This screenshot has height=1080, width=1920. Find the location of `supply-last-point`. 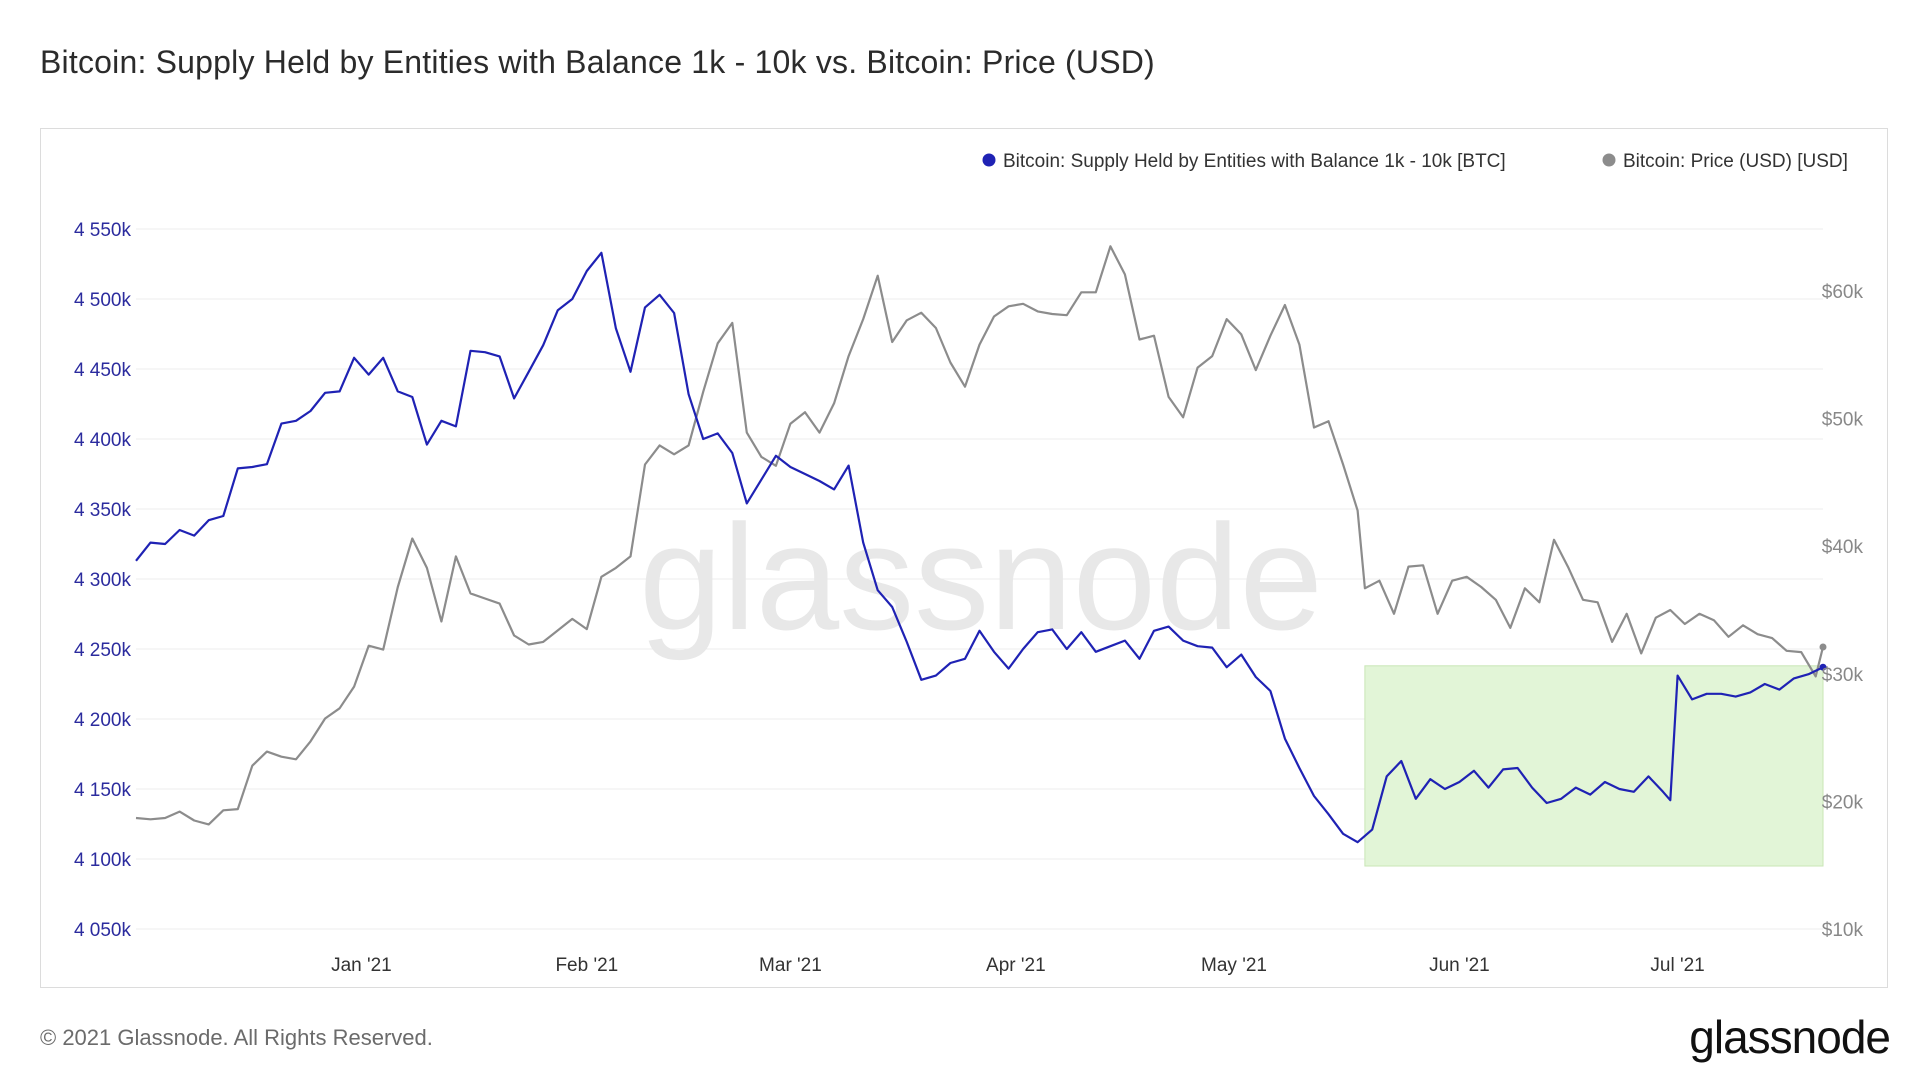

supply-last-point is located at coordinates (1823, 667).